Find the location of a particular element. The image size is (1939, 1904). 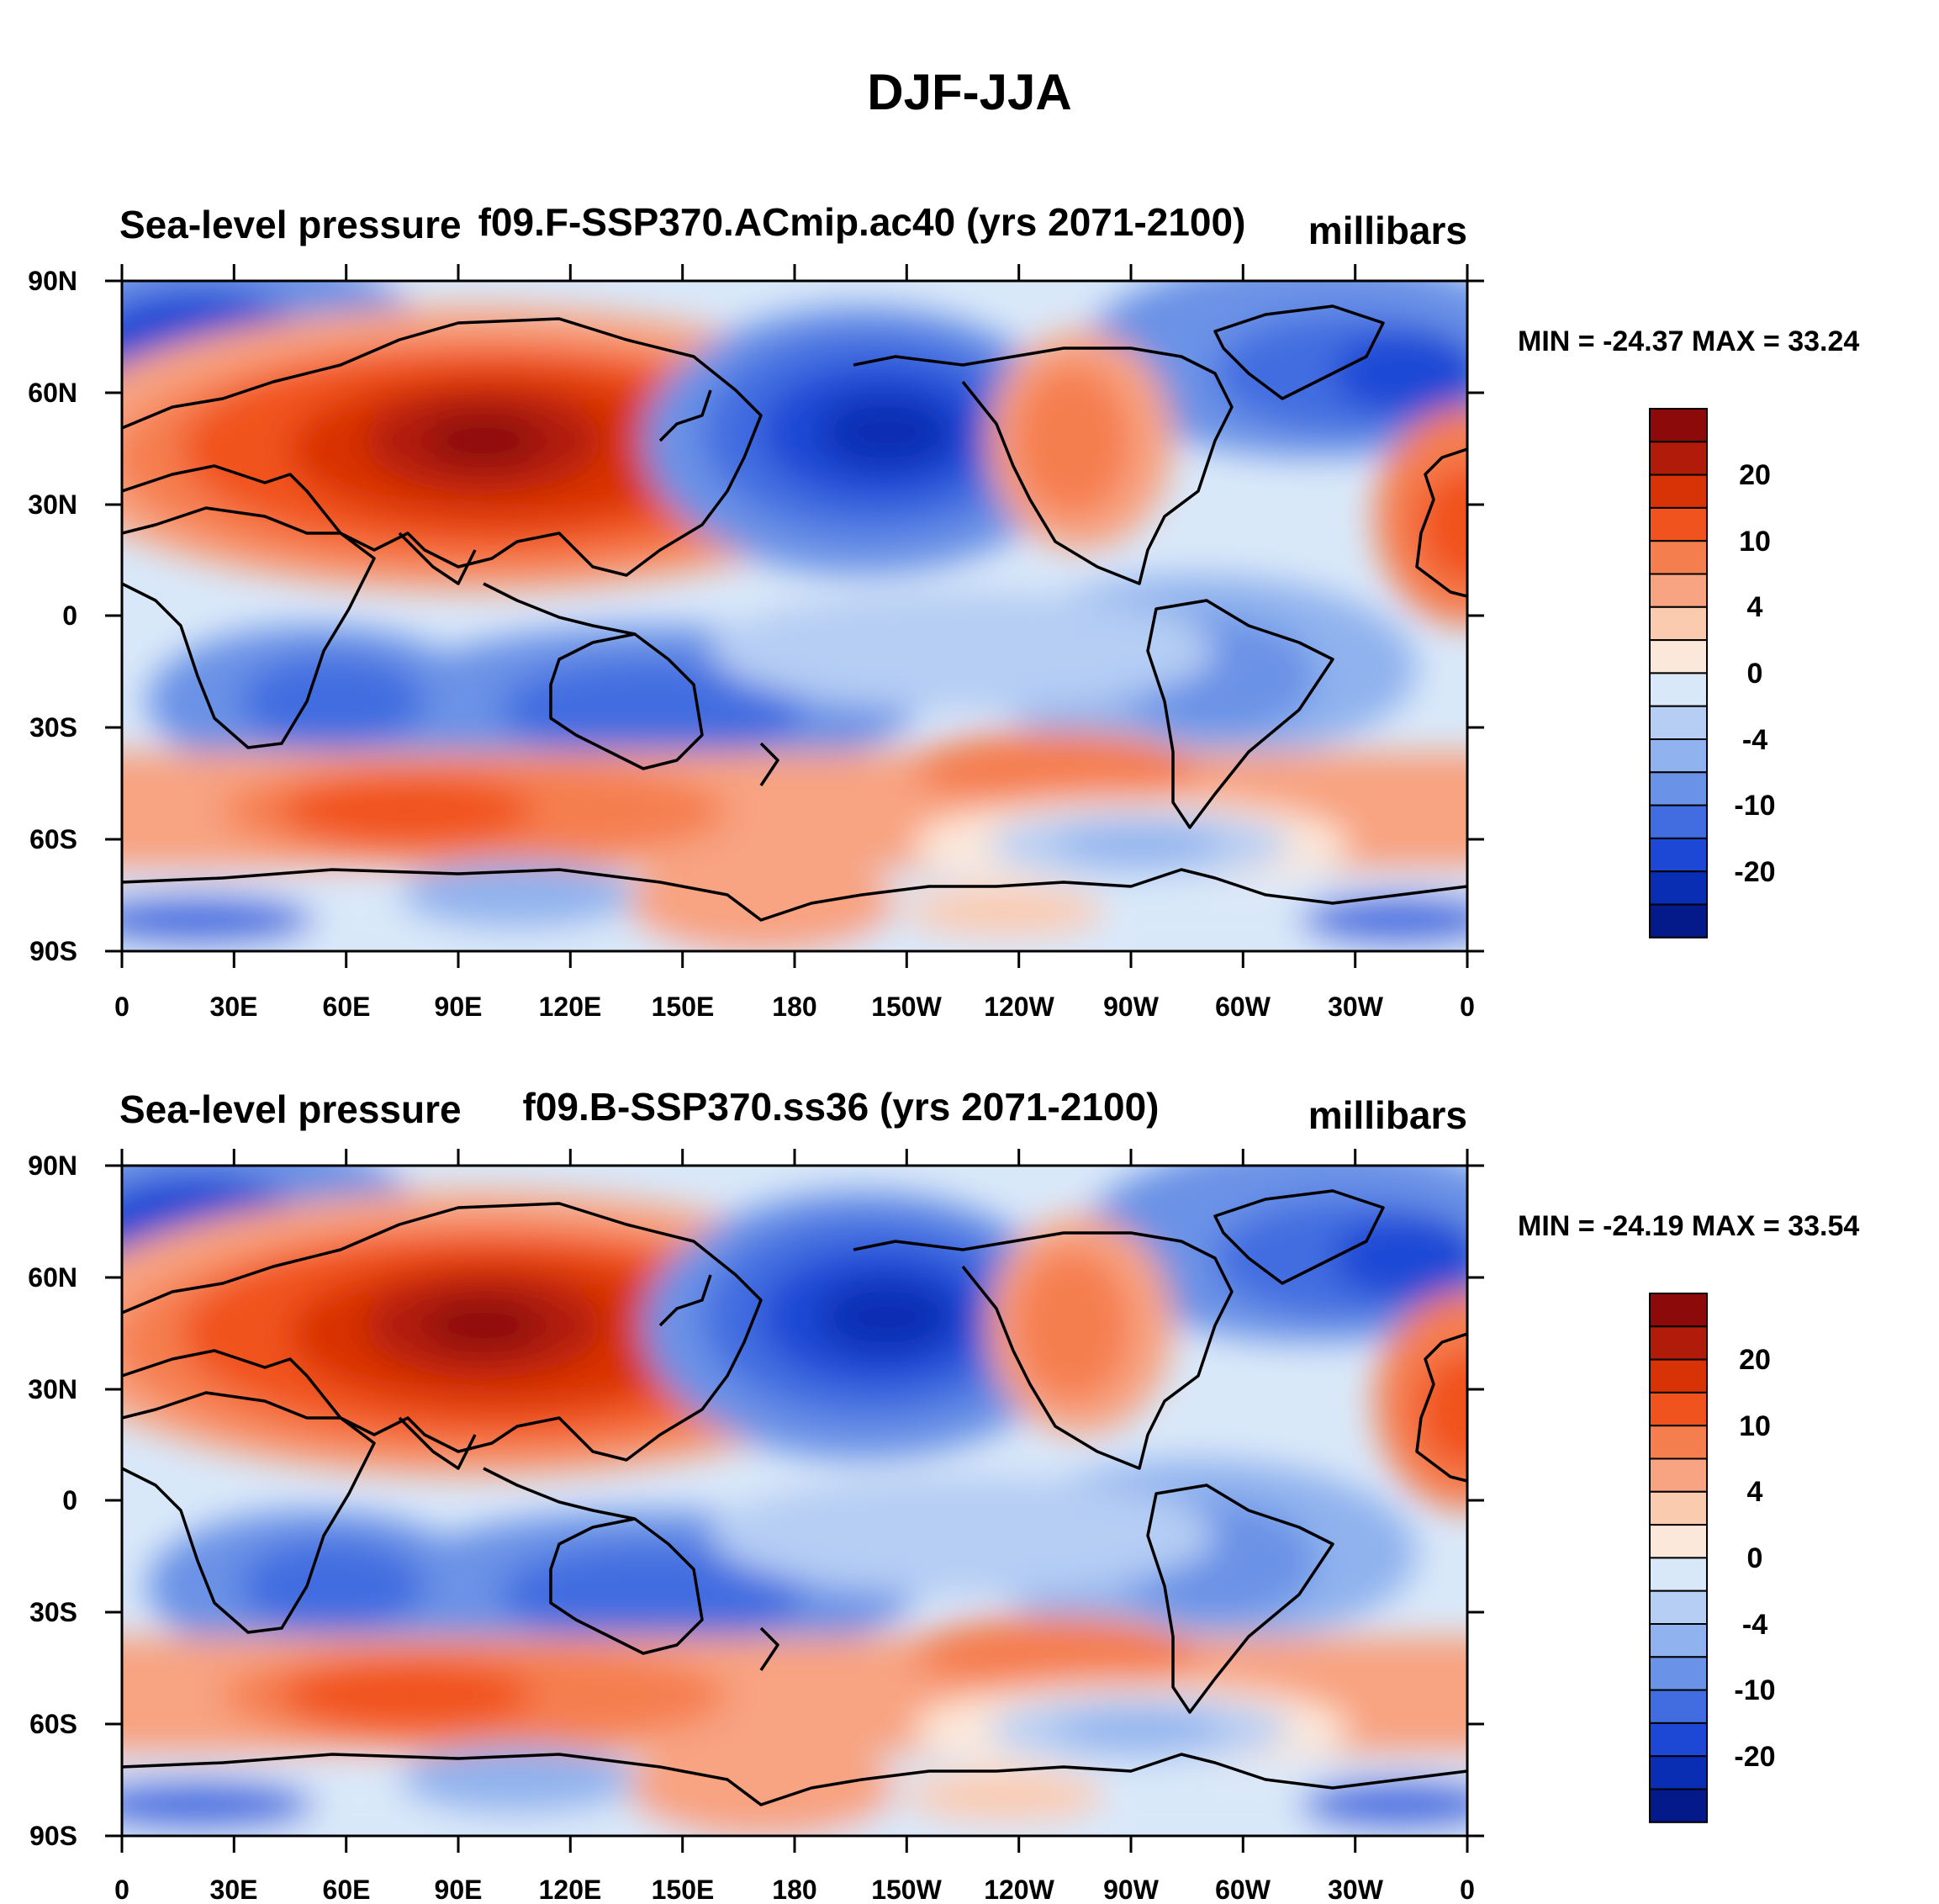

colorbar-label: 0 is located at coordinates (1755, 1558).